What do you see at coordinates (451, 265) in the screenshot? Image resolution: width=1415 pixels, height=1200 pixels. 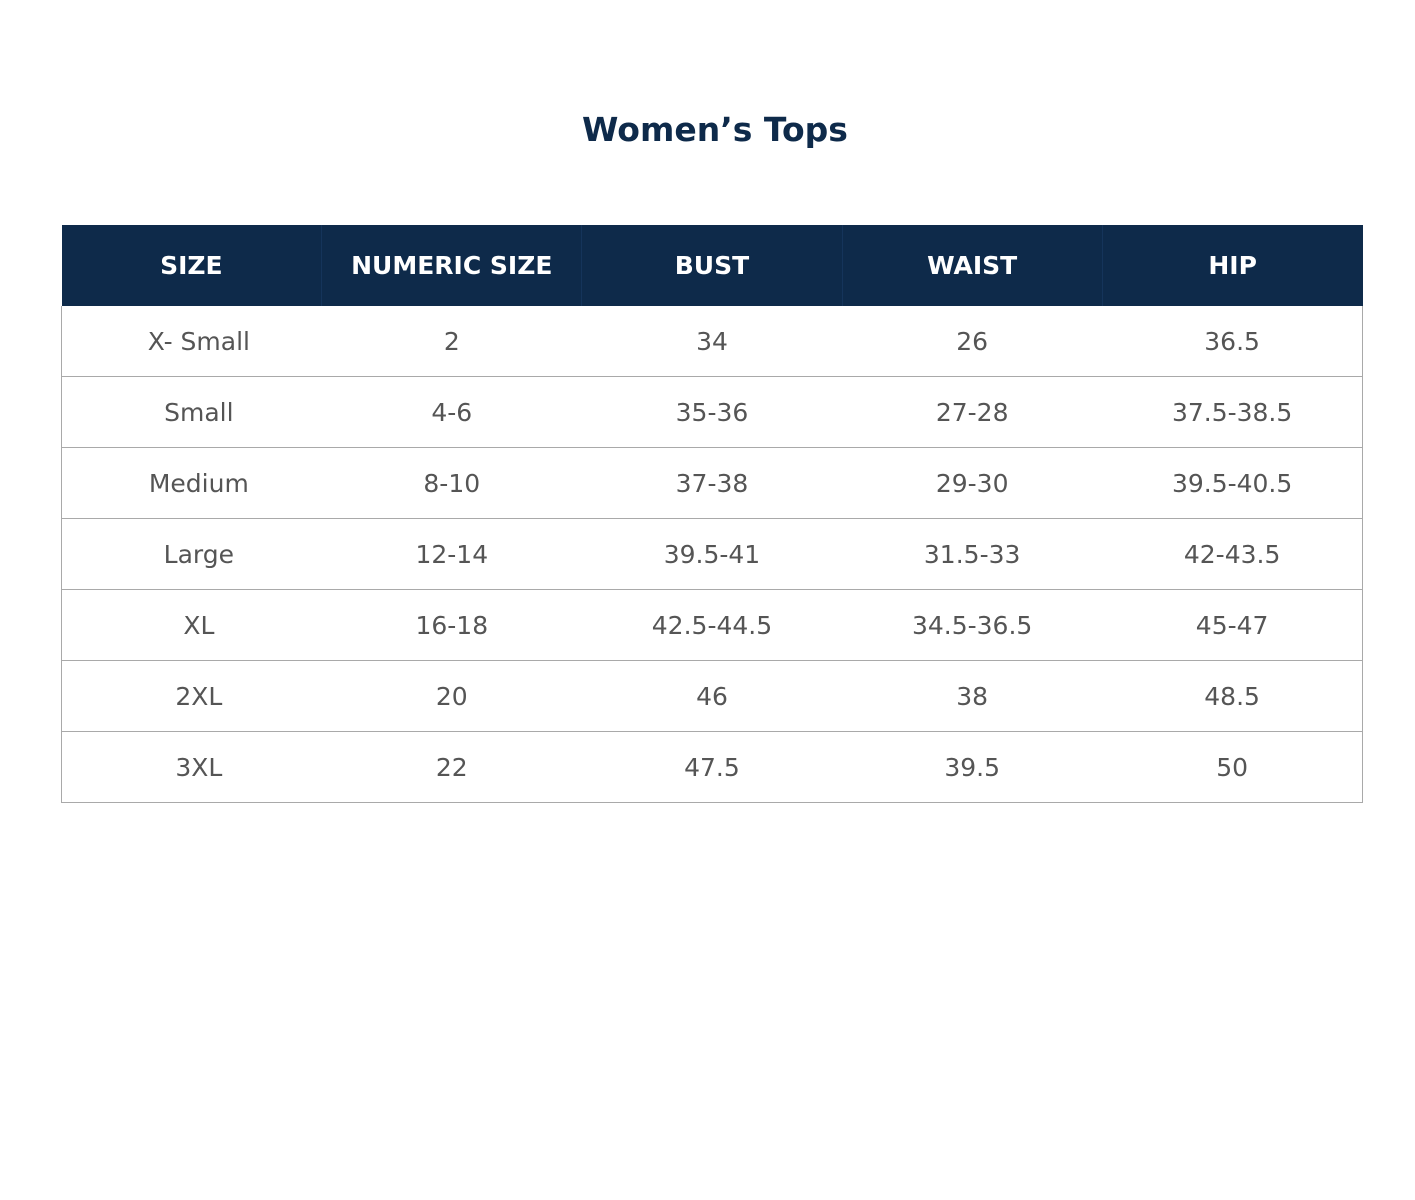 I see `header-numeric-size: NUMERIC SIZE` at bounding box center [451, 265].